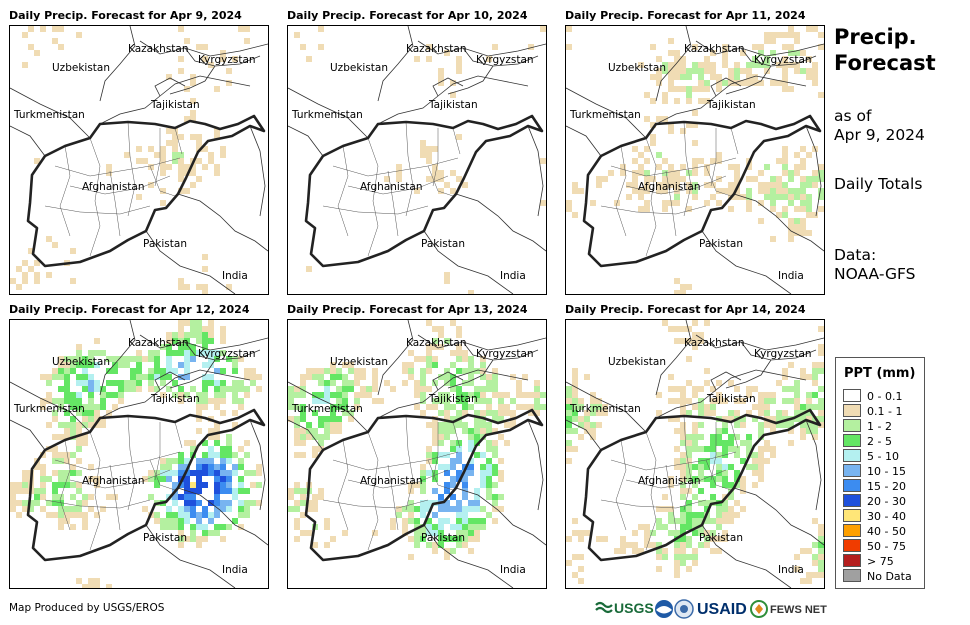  Describe the element at coordinates (885, 396) in the screenshot. I see `legend-label: 0 - 0.1` at that location.